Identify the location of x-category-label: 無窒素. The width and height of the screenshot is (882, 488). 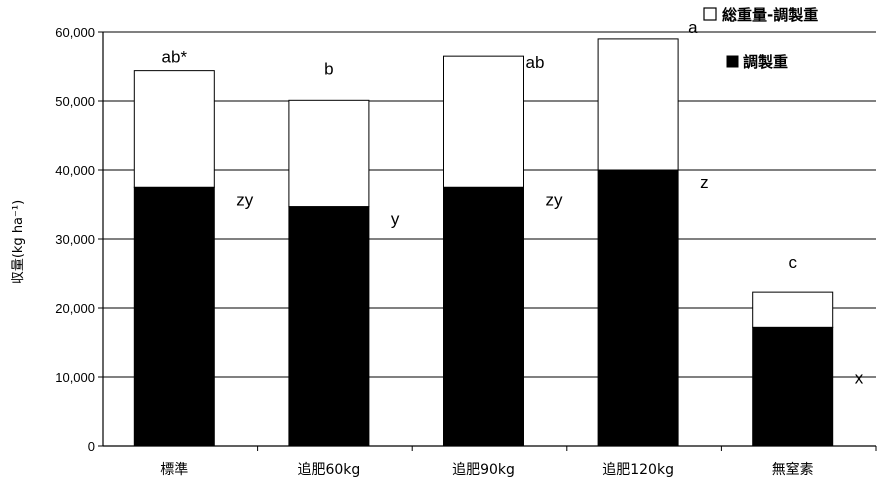
(793, 469).